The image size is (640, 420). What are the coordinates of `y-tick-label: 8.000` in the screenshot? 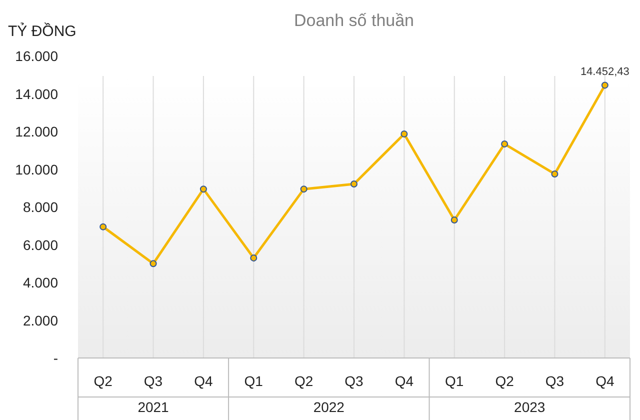 It's located at (40, 207).